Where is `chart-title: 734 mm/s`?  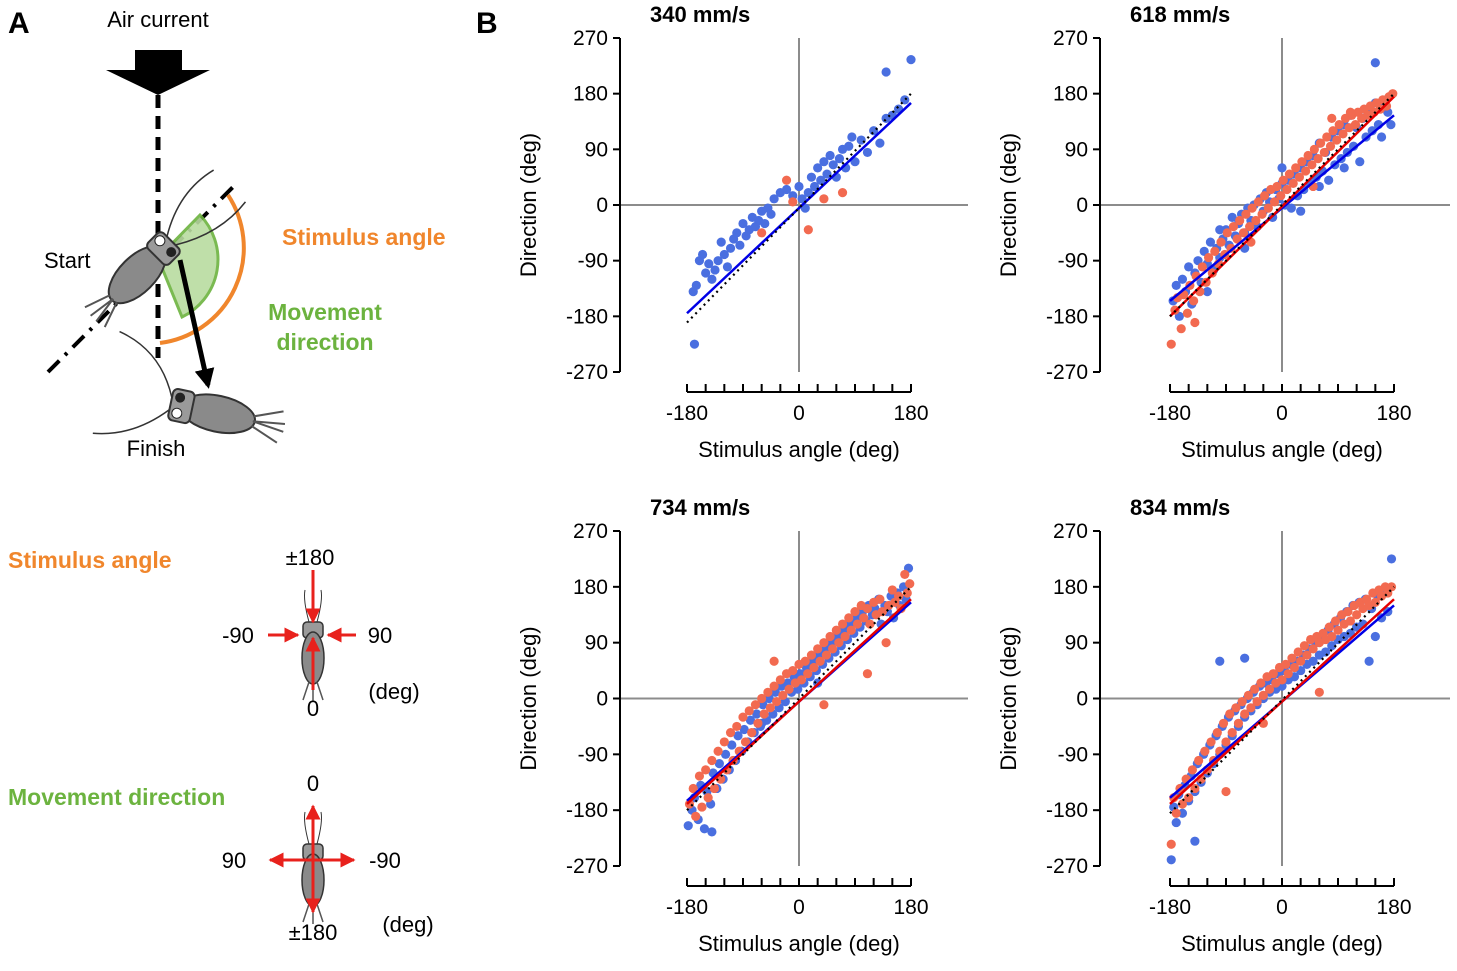 chart-title: 734 mm/s is located at coordinates (700, 507).